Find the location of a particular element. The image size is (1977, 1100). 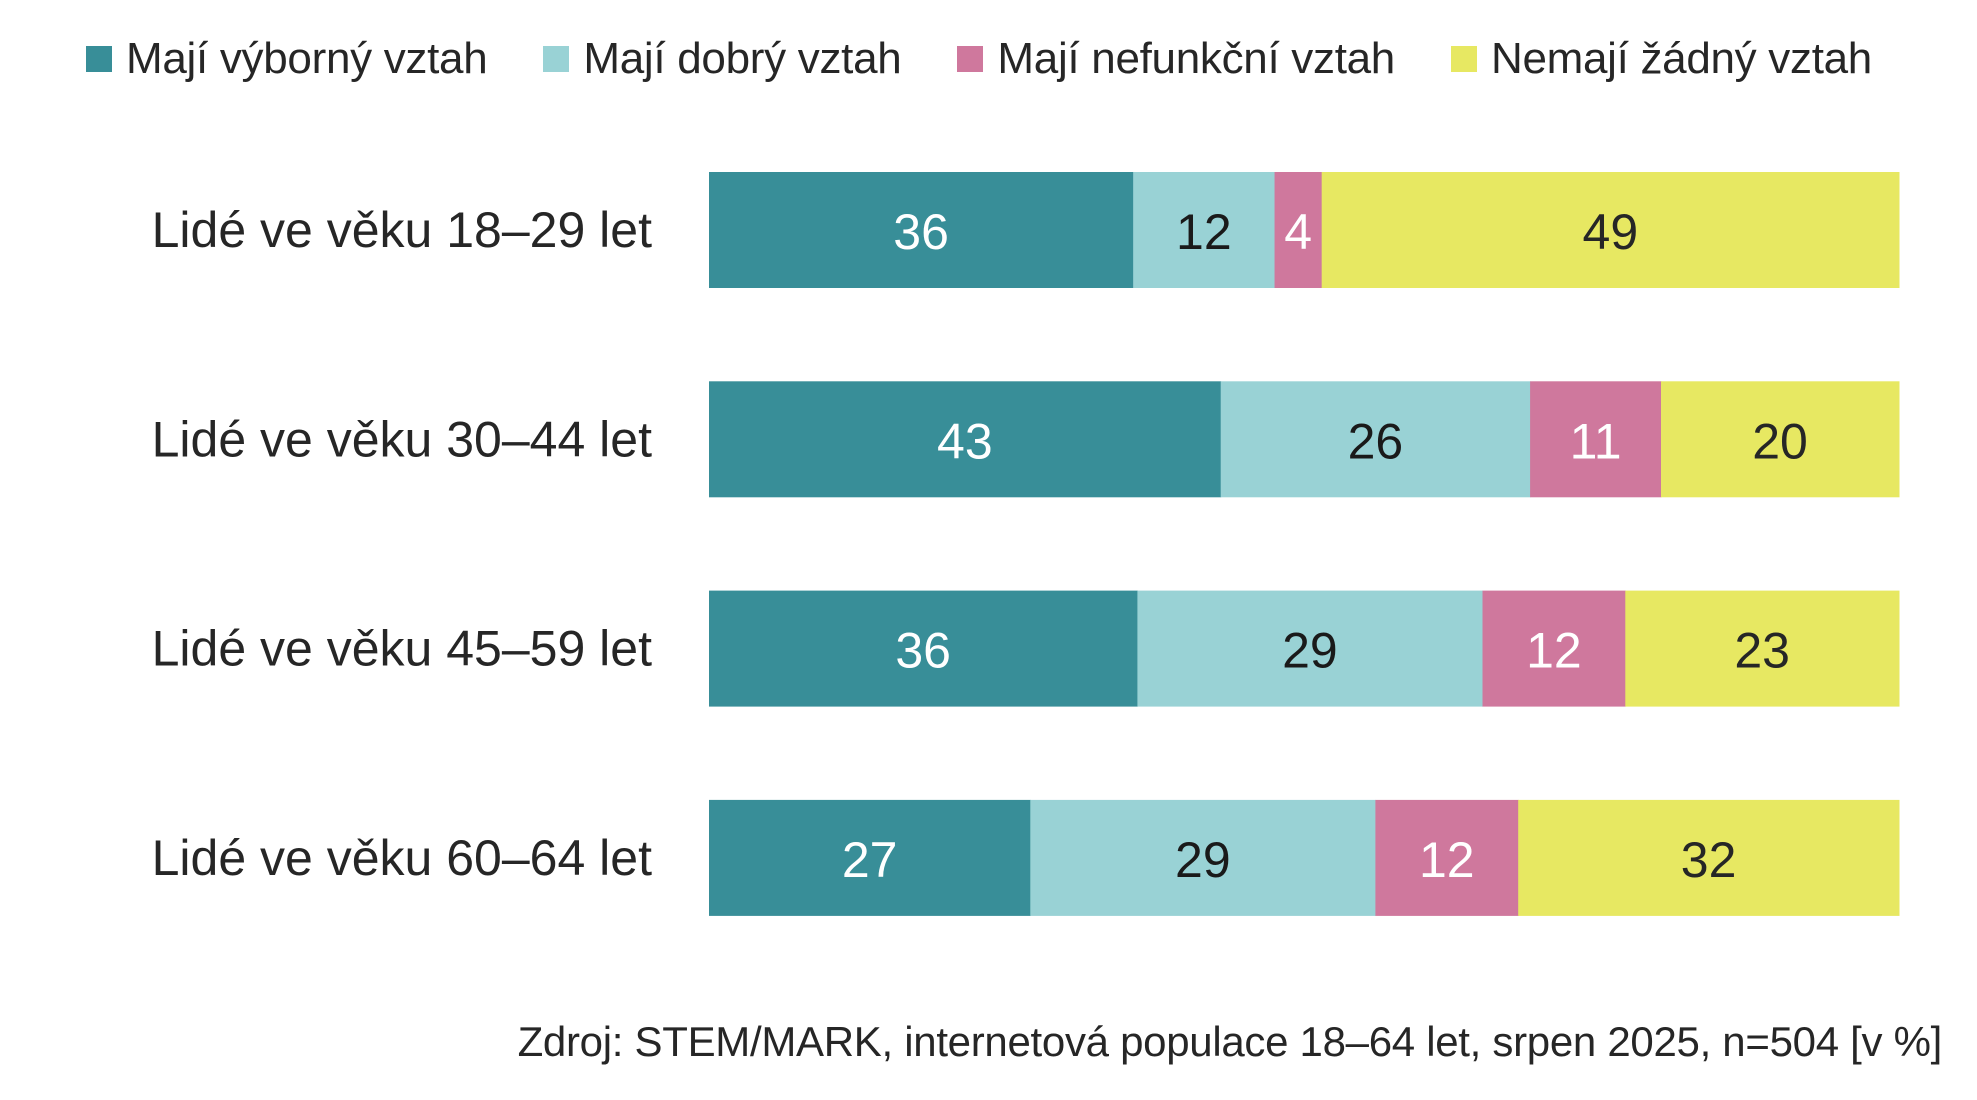

legend-item-none: Nemají žádný vztah is located at coordinates (1661, 59).